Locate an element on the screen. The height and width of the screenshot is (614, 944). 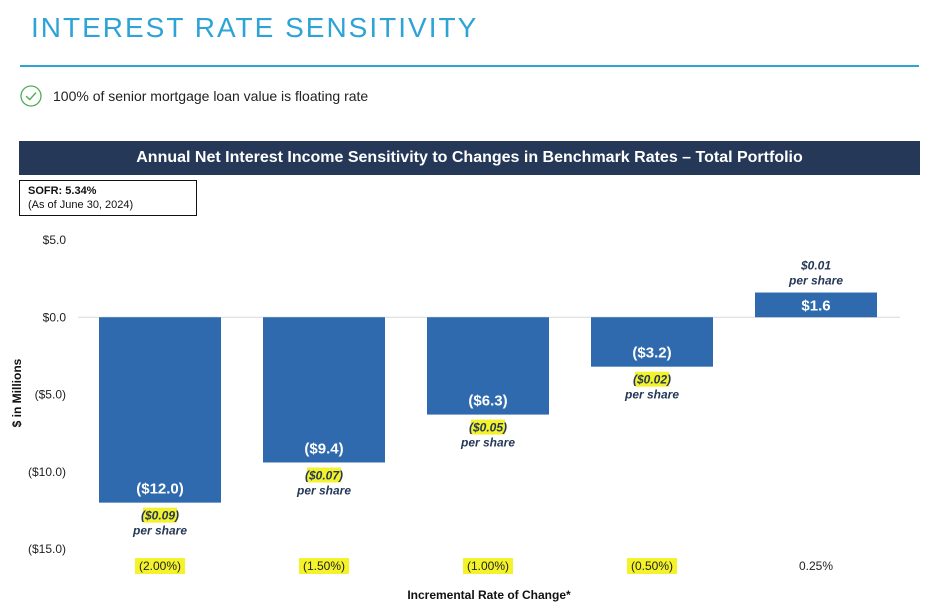
per-share-value: ($0.07) is located at coordinates (324, 475).